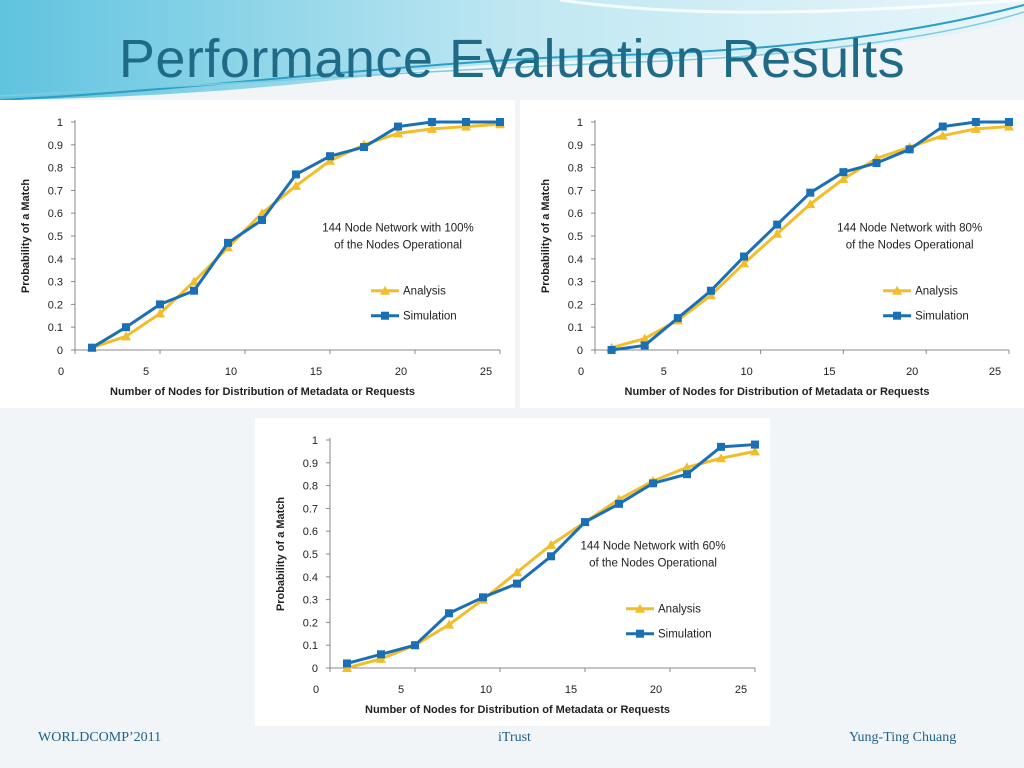  I want to click on y-tick-label: 0.1, so click(310, 646).